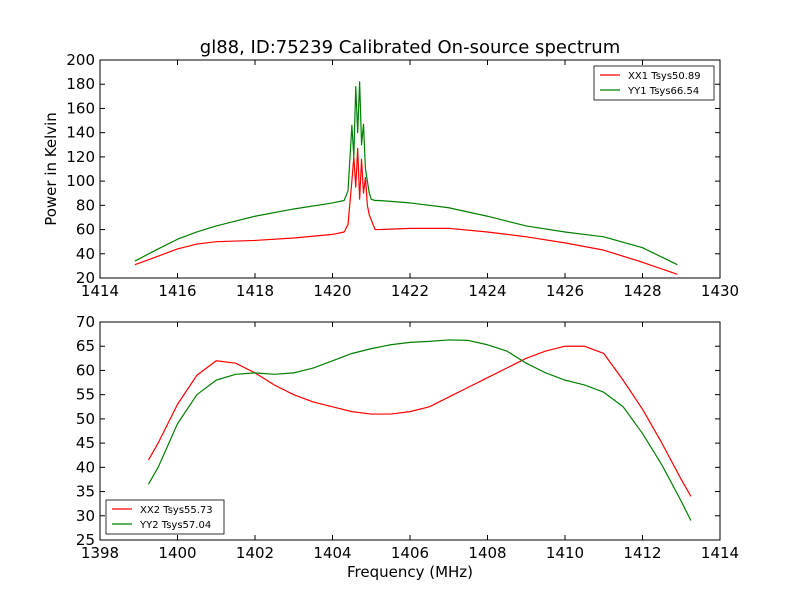  What do you see at coordinates (255, 291) in the screenshot?
I see `x-tick-label: 1418` at bounding box center [255, 291].